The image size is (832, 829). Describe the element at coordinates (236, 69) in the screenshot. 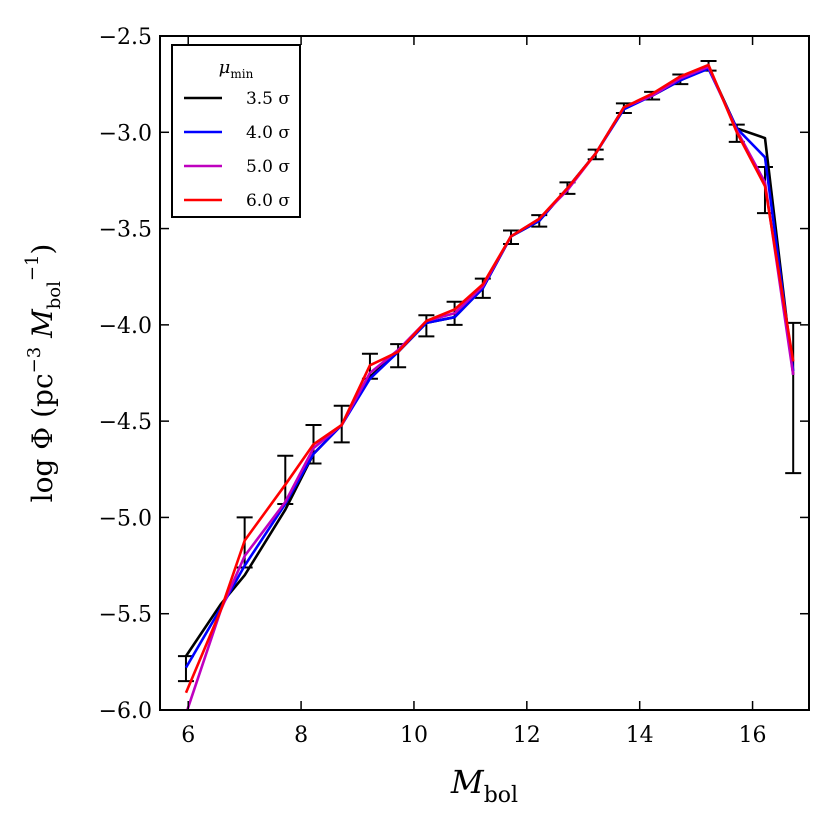

I see `legend-title: μmin` at that location.